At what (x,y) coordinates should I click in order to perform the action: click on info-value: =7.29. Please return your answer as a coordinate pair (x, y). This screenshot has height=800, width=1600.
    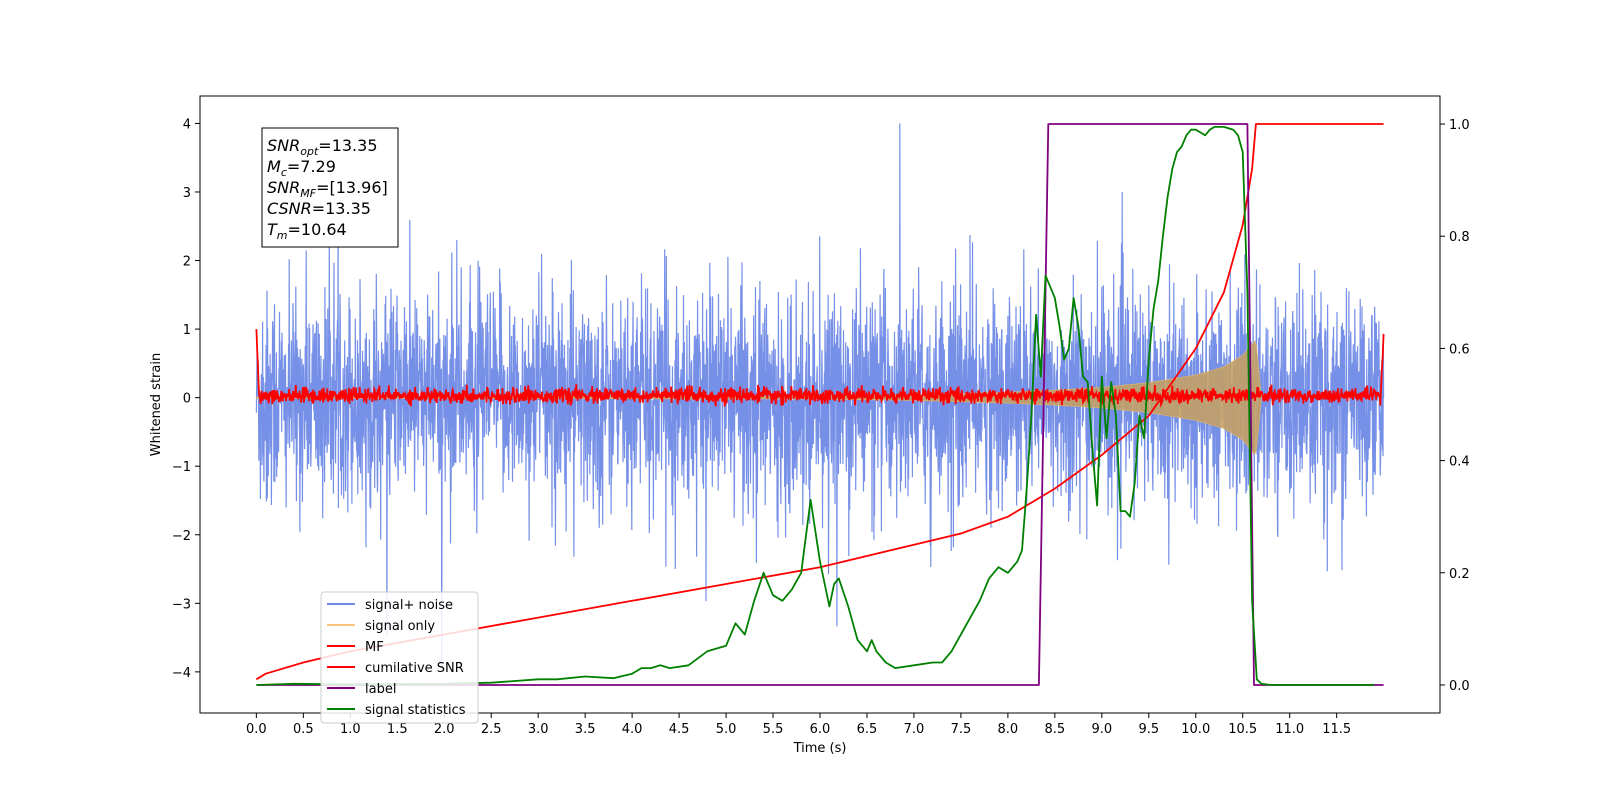
    Looking at the image, I should click on (311, 166).